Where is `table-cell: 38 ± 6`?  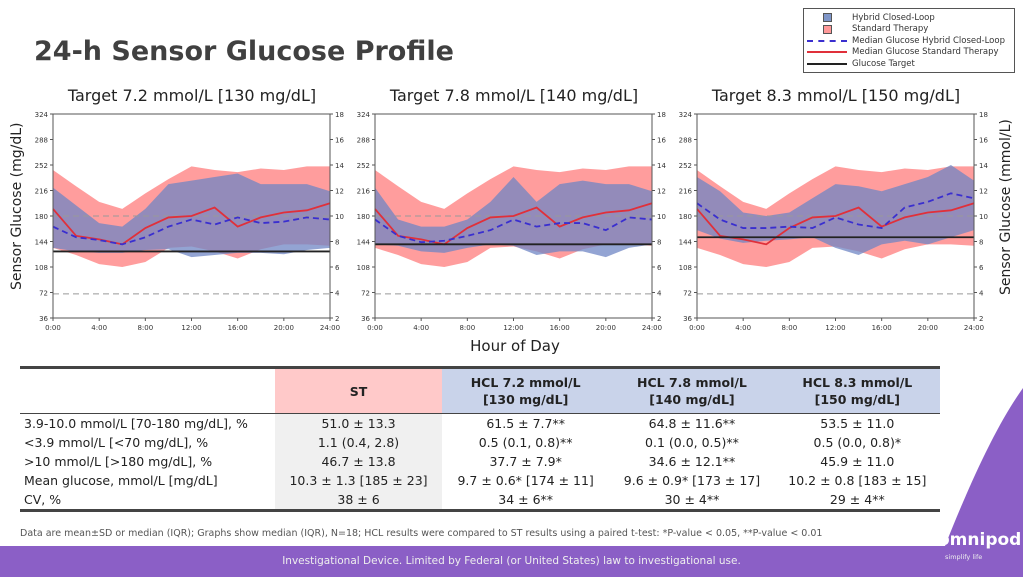
table-cell: 38 ± 6 is located at coordinates (358, 500).